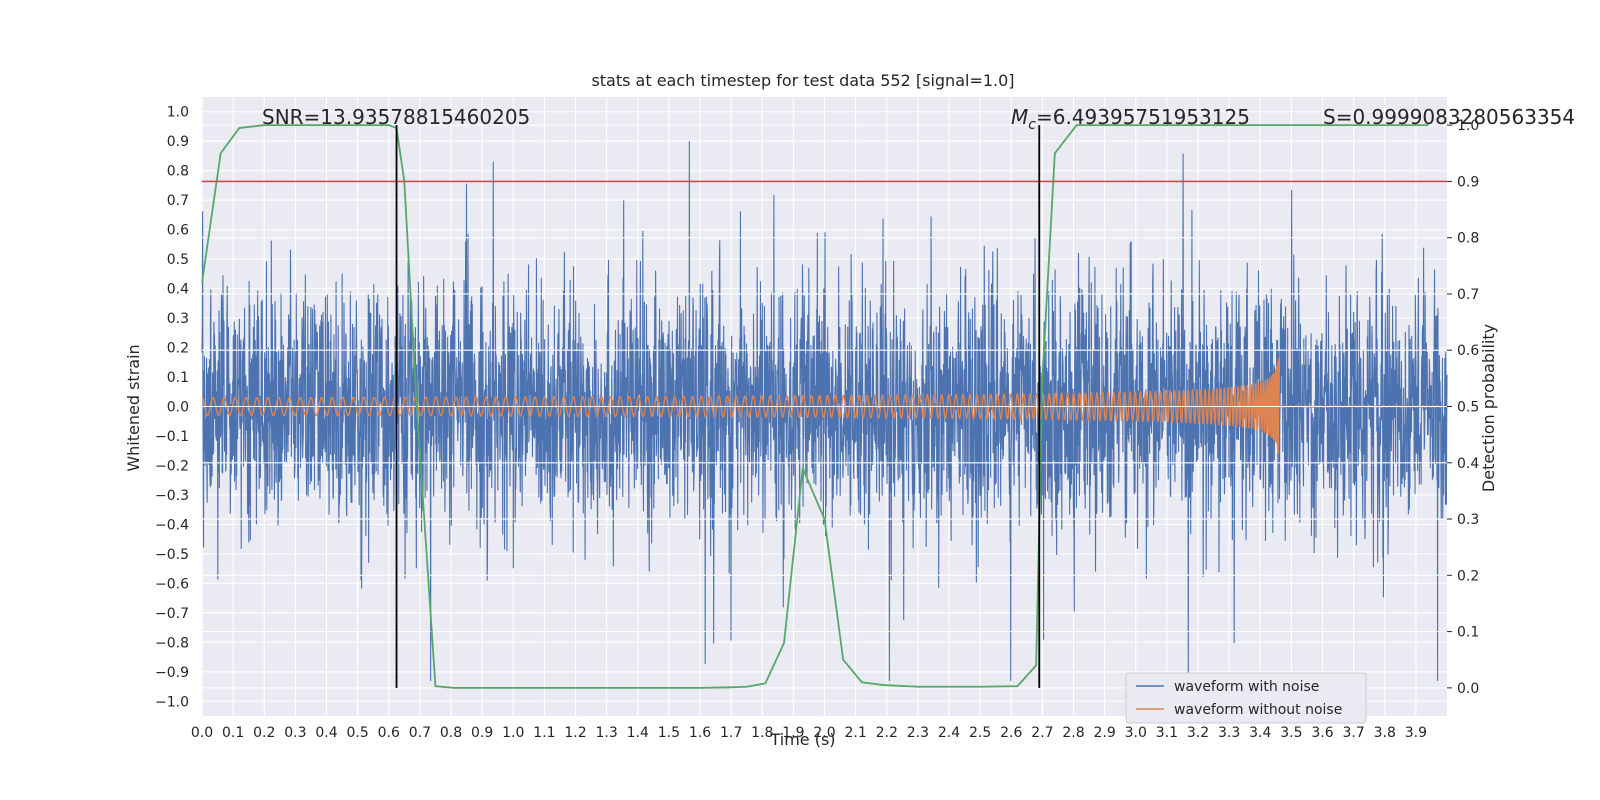 The height and width of the screenshot is (800, 1600). Describe the element at coordinates (172, 525) in the screenshot. I see `y-tick-label: −0.4` at that location.